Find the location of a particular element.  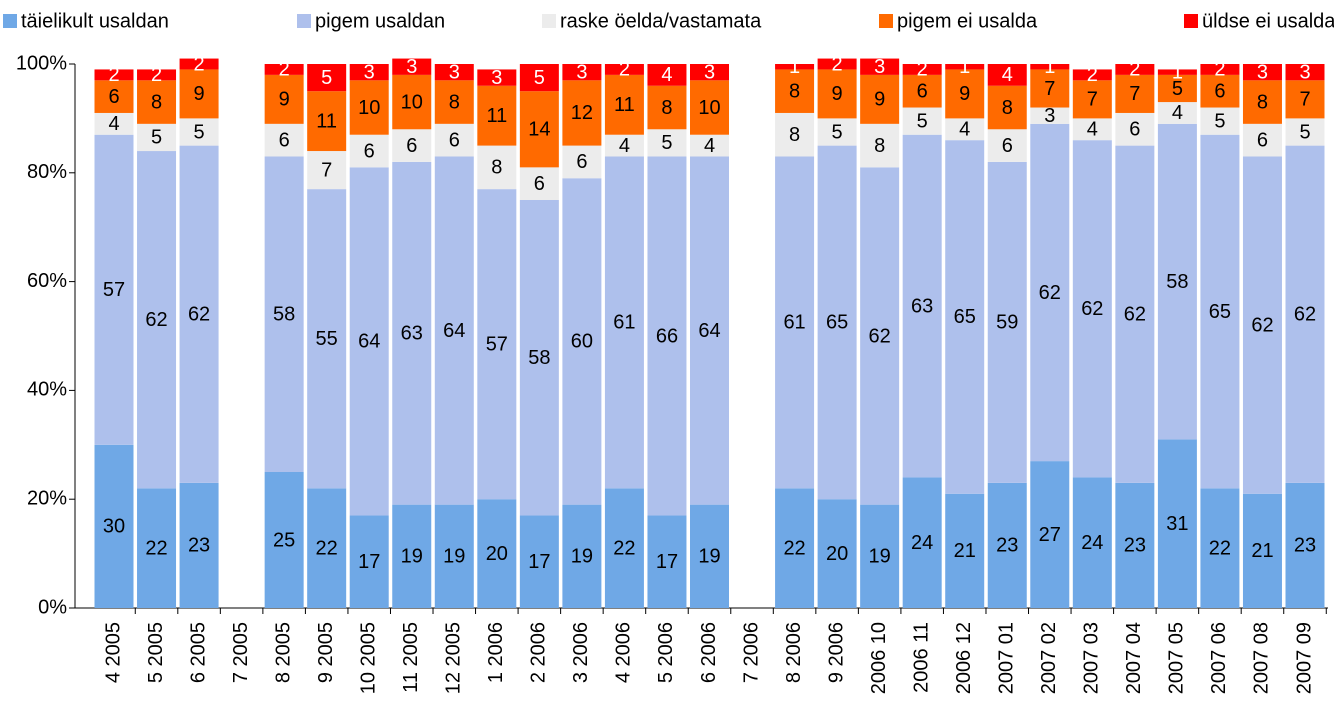

data-label: 58 is located at coordinates (539, 358).